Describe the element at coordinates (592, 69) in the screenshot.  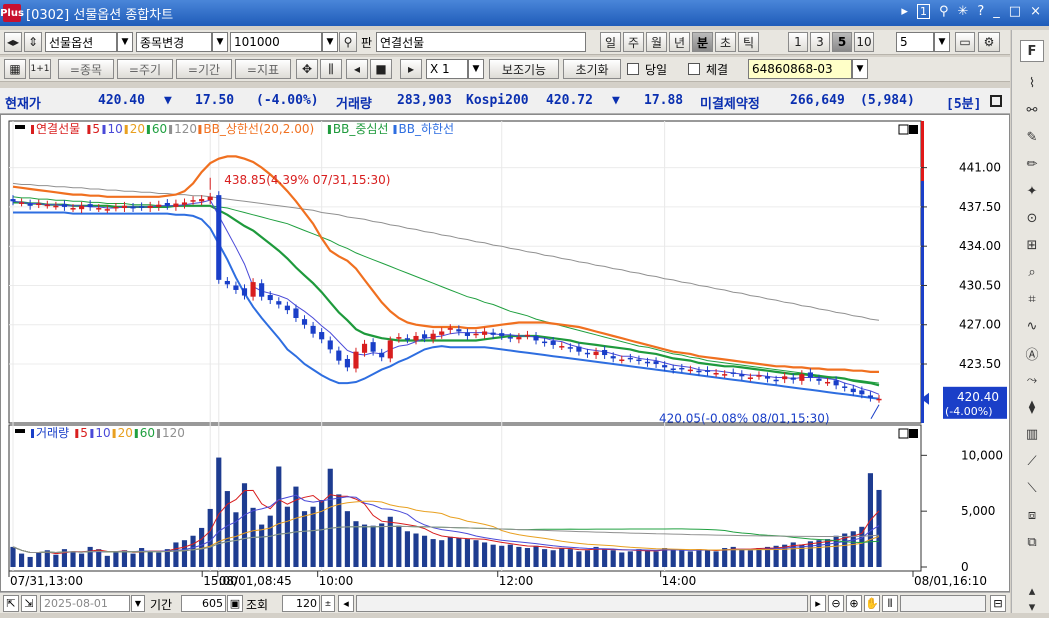
I see `reset-button: 초기화` at that location.